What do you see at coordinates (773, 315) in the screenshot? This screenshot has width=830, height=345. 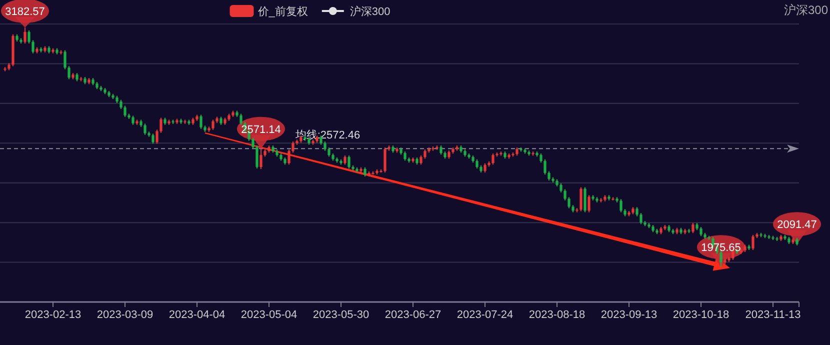 I see `x-tick-label: 2023-11-13` at bounding box center [773, 315].